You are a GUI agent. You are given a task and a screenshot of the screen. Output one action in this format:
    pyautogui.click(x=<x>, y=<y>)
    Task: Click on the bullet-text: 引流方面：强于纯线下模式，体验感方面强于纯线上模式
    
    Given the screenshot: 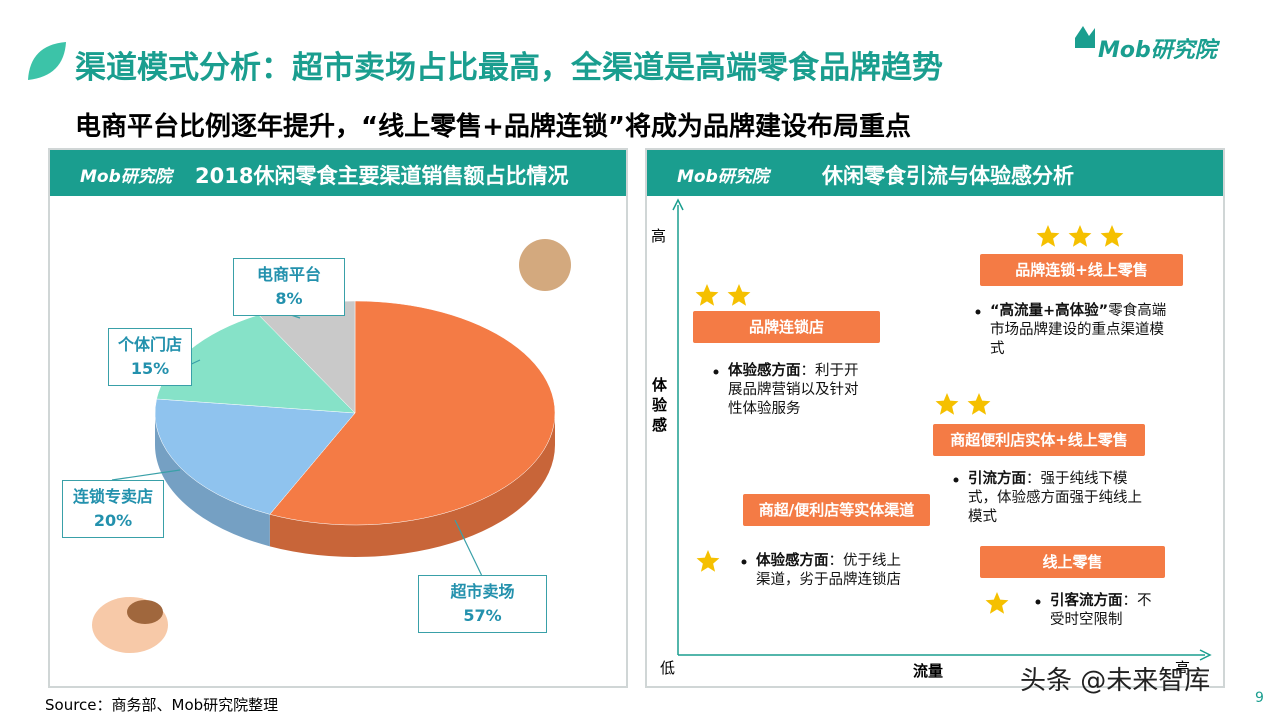 What is the action you would take?
    pyautogui.click(x=1060, y=498)
    